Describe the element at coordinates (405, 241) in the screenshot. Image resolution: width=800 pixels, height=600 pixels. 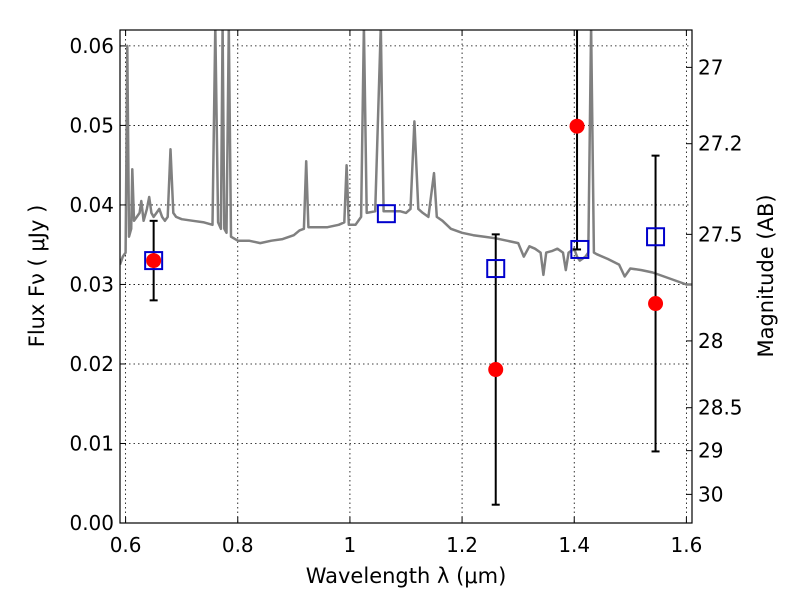
I see `model-photometry-squares` at that location.